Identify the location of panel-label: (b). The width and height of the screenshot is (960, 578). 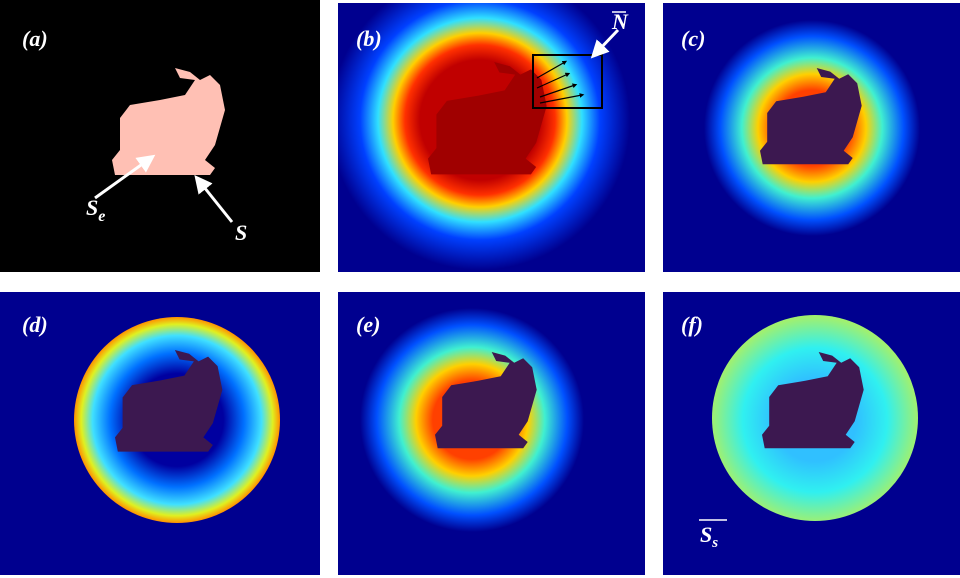
(369, 38).